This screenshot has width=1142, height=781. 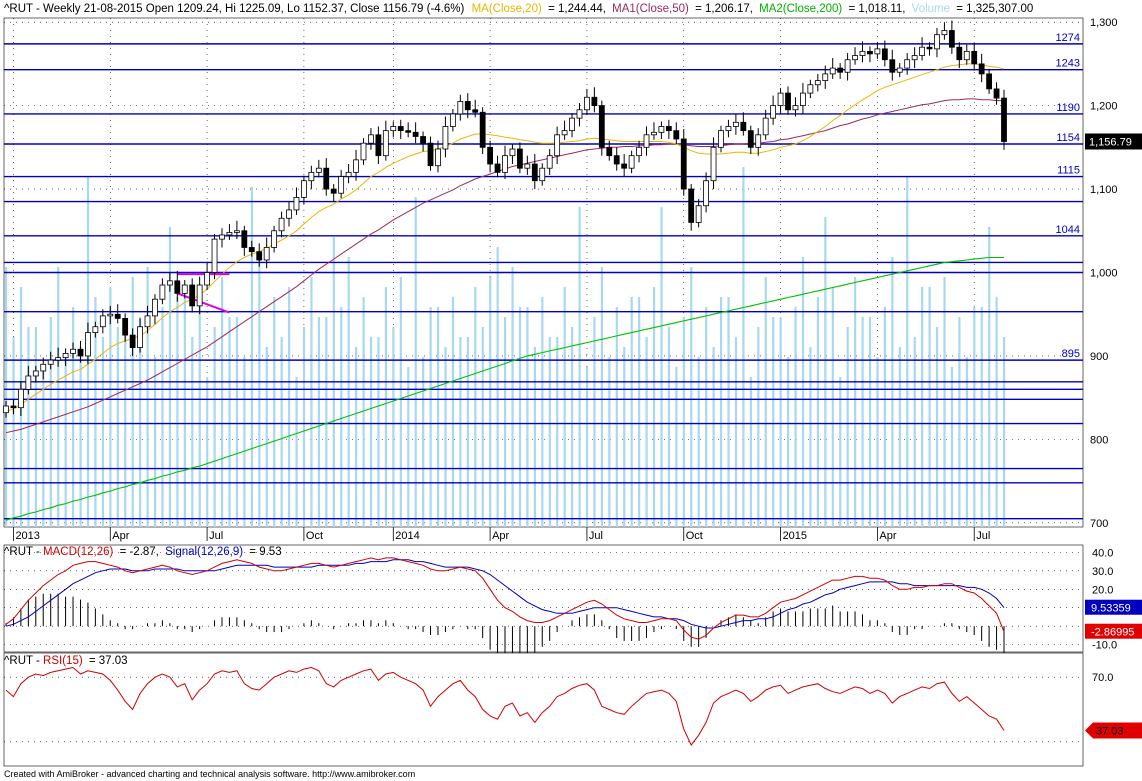 What do you see at coordinates (1068, 64) in the screenshot?
I see `level-label: 1243` at bounding box center [1068, 64].